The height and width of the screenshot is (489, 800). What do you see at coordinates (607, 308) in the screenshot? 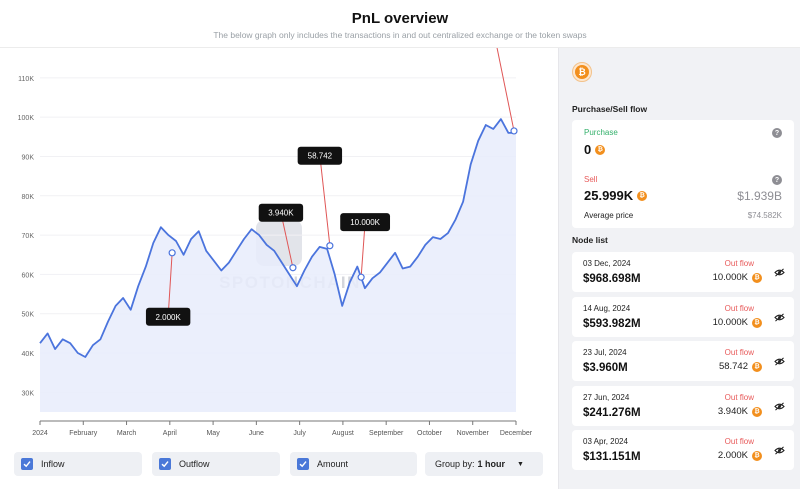
I see `node-date: 14 Aug, 2024` at bounding box center [607, 308].